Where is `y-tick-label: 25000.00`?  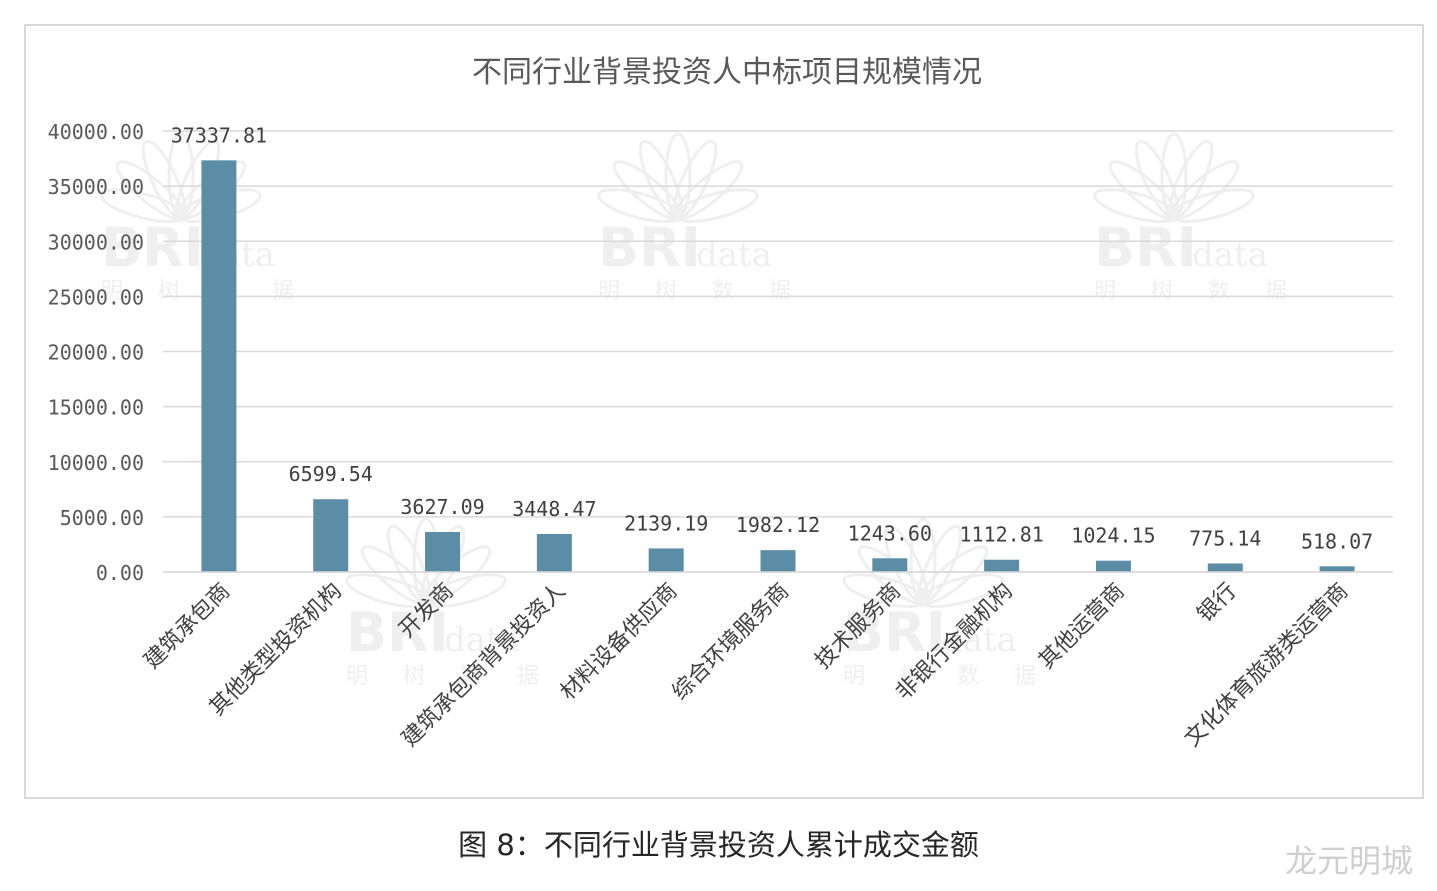 y-tick-label: 25000.00 is located at coordinates (96, 297).